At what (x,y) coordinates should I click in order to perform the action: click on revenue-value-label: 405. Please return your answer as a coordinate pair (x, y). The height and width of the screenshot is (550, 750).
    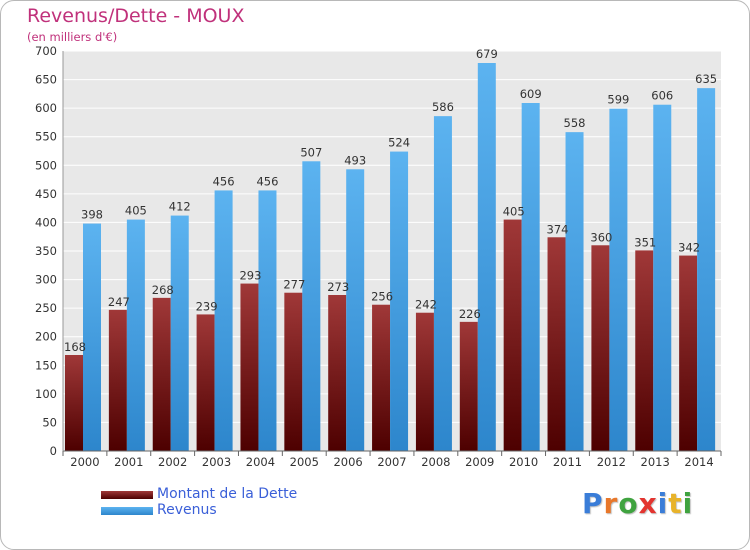
    Looking at the image, I should click on (136, 211).